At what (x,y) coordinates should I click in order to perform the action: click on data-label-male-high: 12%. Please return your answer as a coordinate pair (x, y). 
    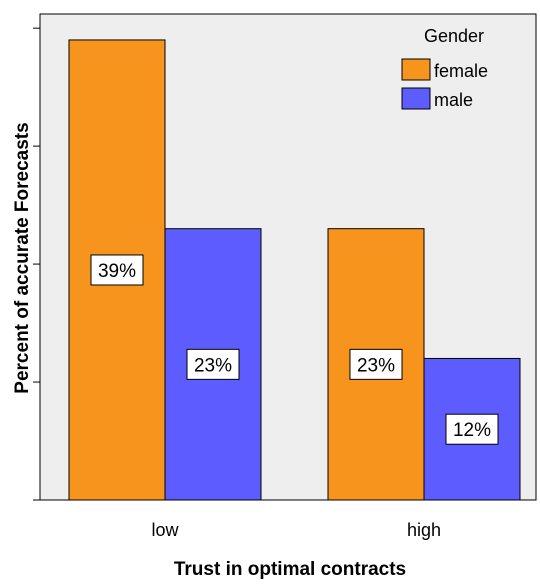
    Looking at the image, I should click on (472, 430).